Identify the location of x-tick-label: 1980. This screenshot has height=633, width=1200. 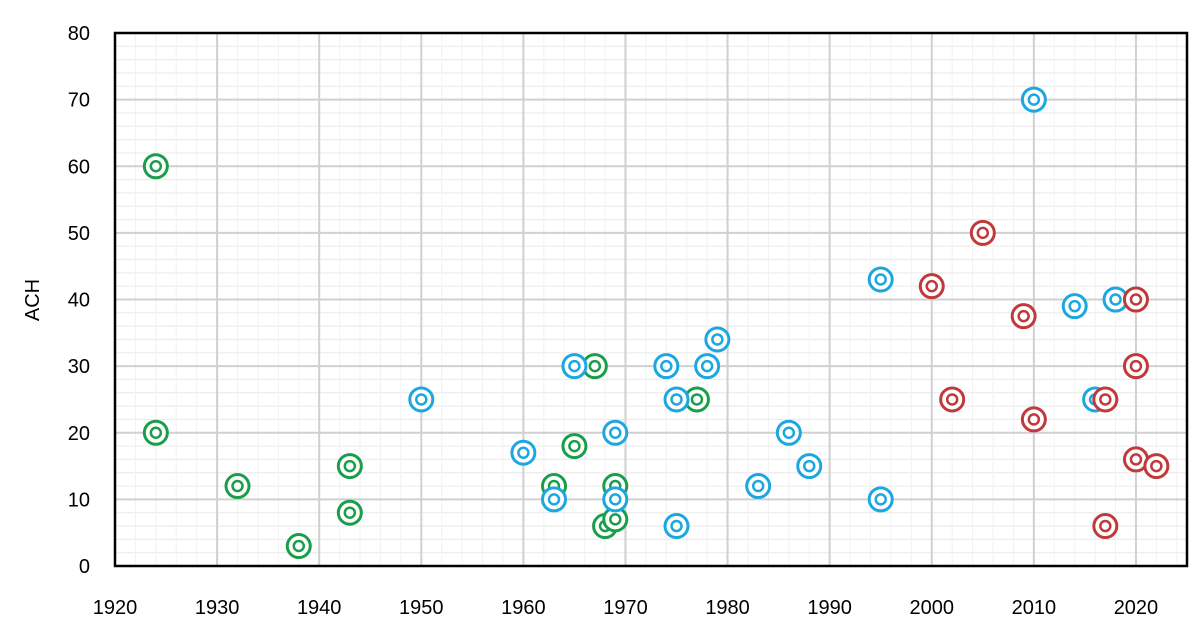
(727, 608).